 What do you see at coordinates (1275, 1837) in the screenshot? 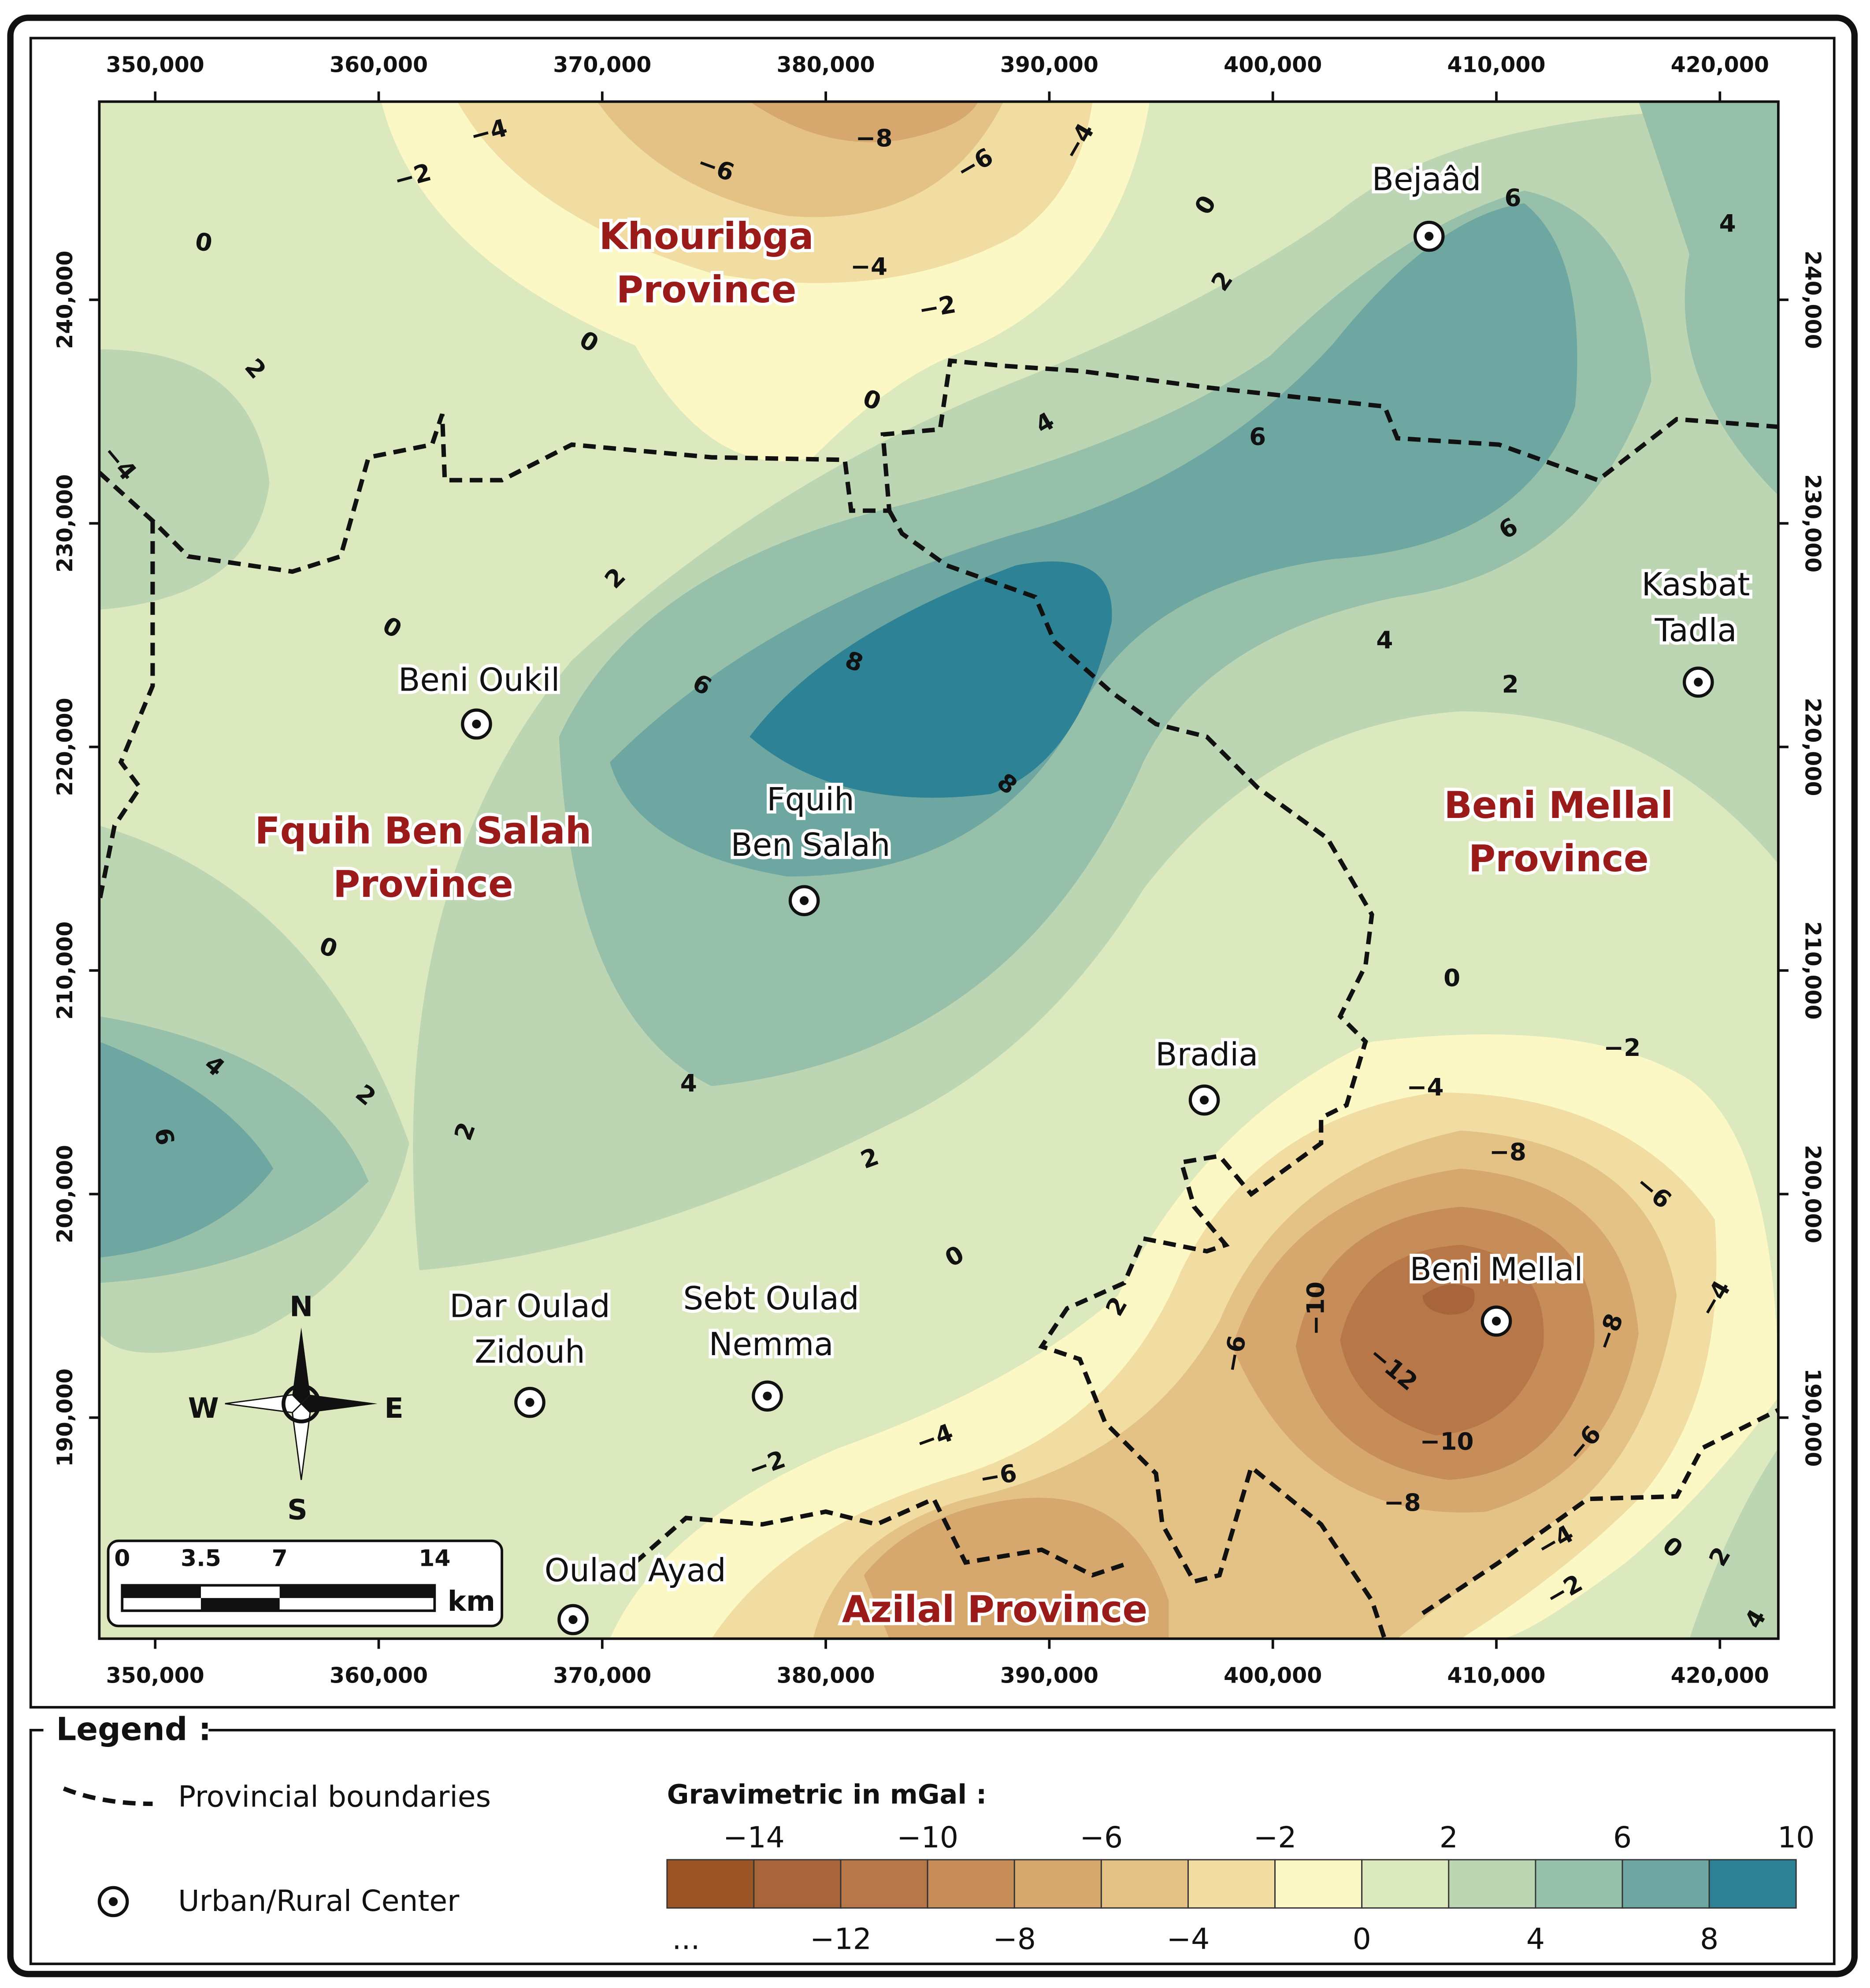
I see `colorbar-label: −2` at bounding box center [1275, 1837].